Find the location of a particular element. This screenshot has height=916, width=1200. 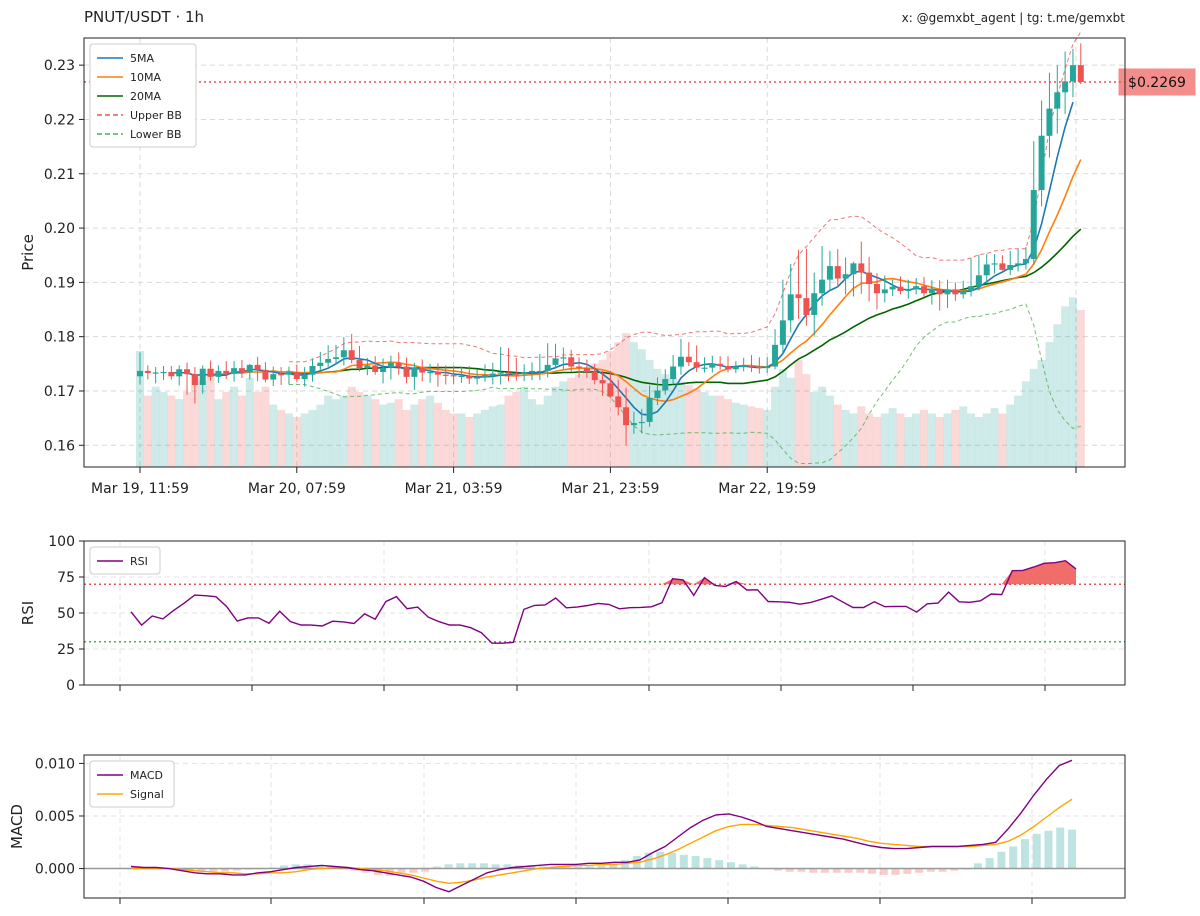

macd-signal-line is located at coordinates (602, 841).